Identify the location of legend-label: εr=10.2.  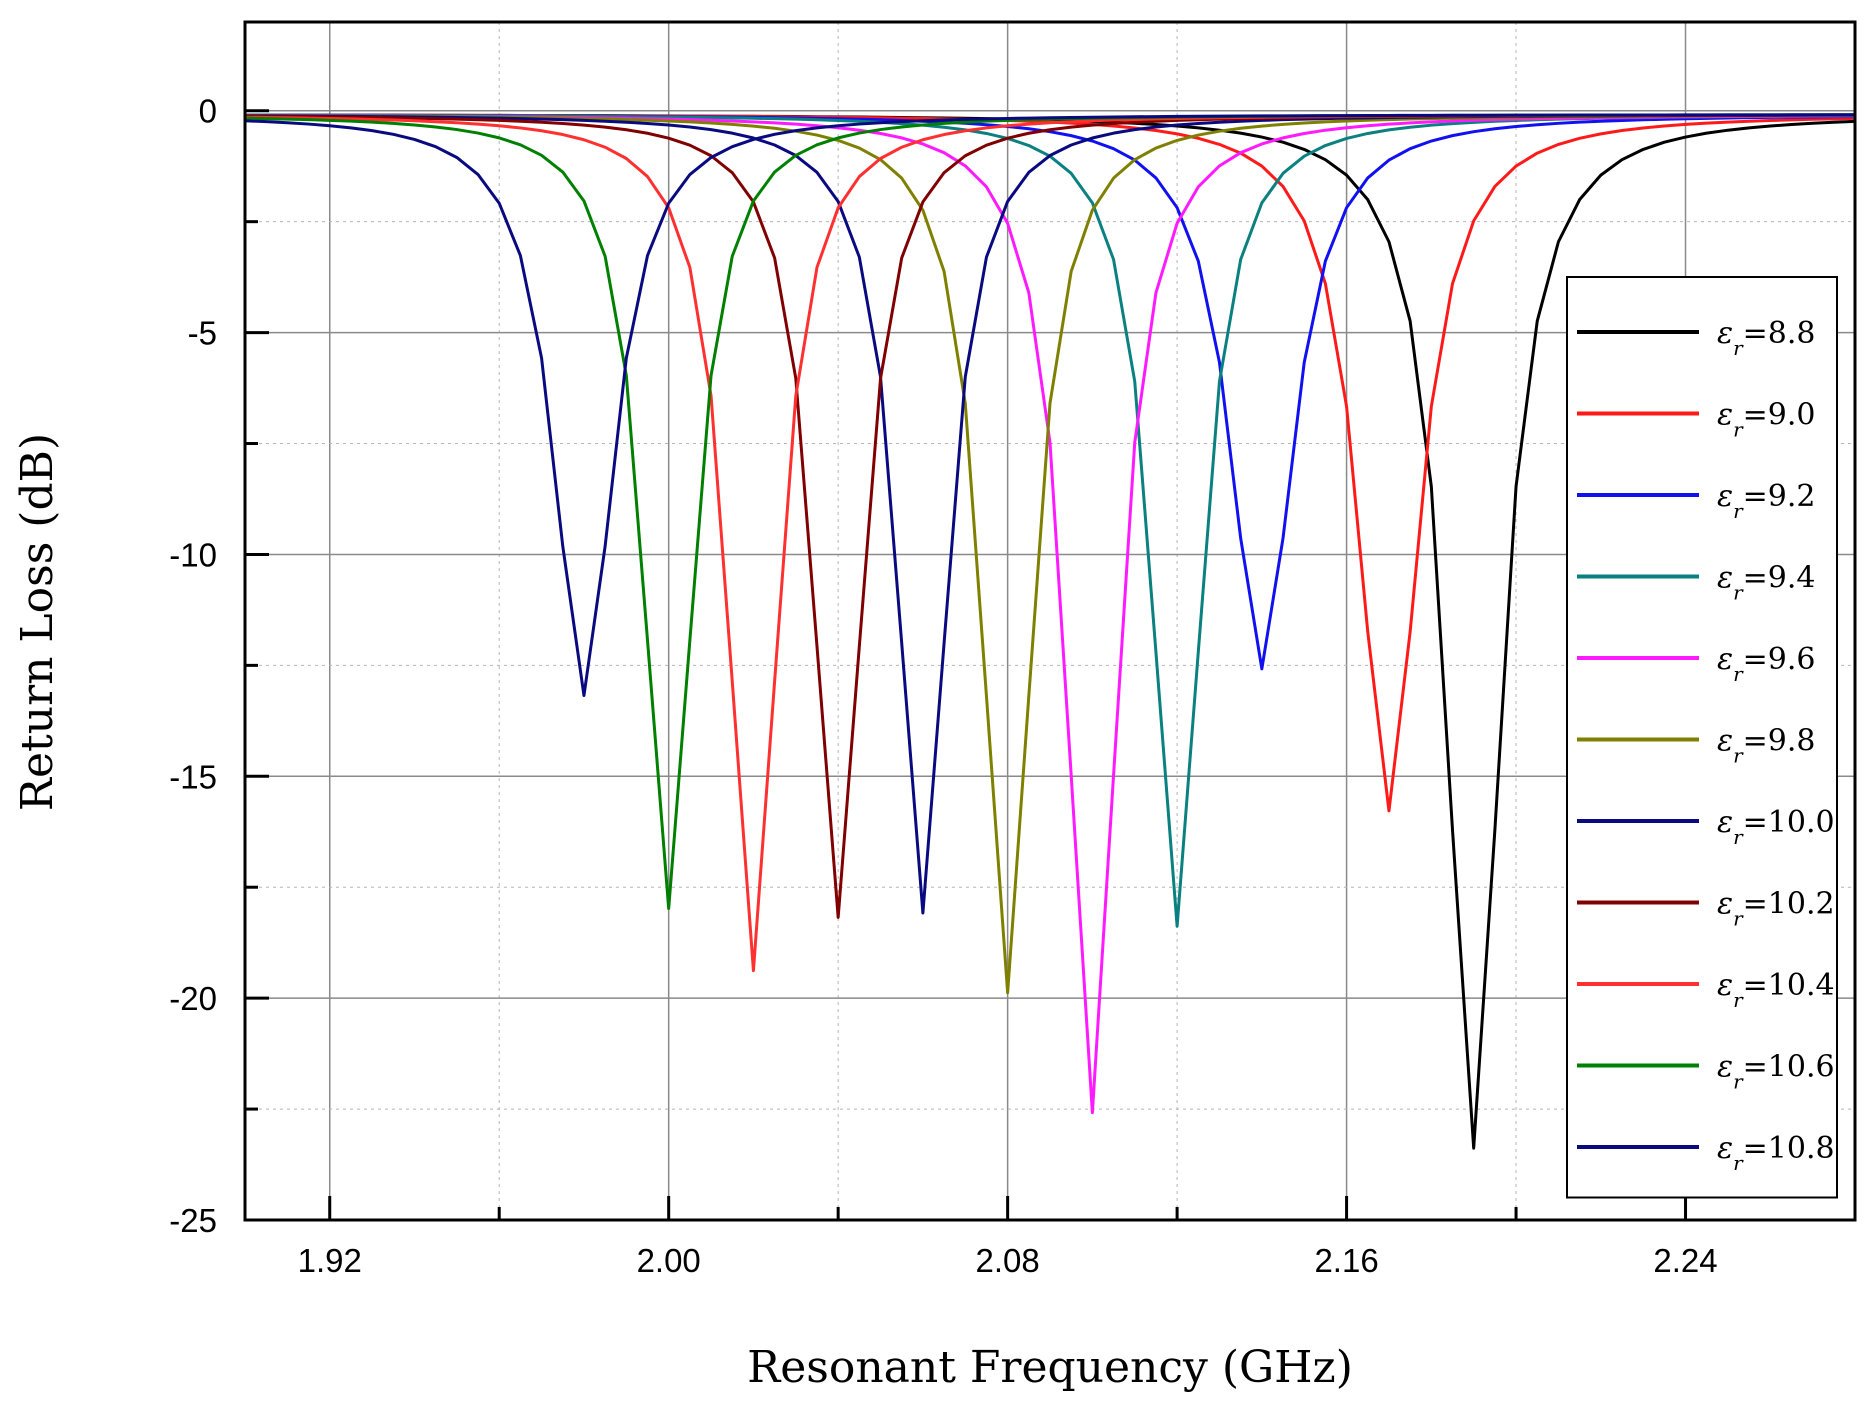
(1776, 909).